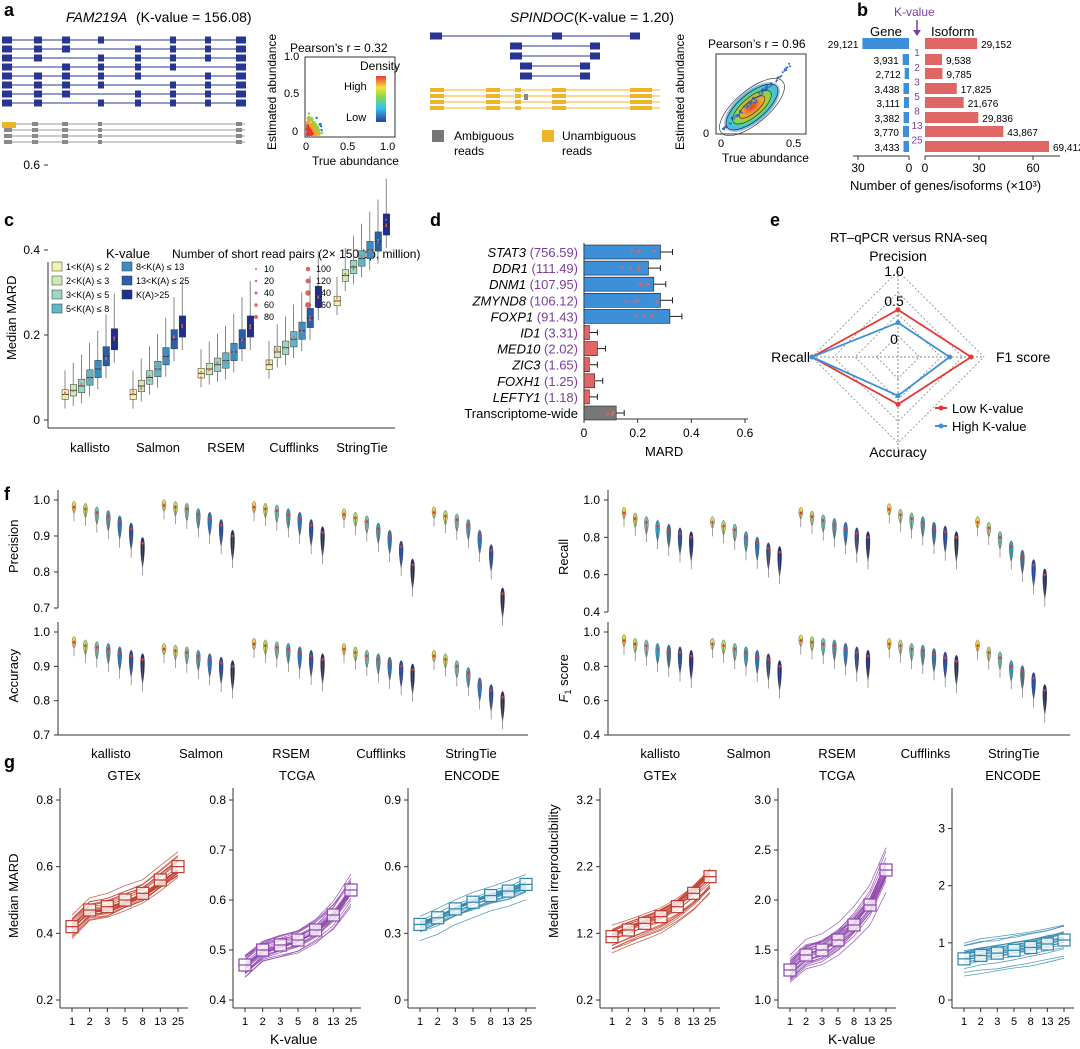 The height and width of the screenshot is (1049, 1080). Describe the element at coordinates (534, 316) in the screenshot. I see `d-category-label: FOXP1 (91.43)` at that location.